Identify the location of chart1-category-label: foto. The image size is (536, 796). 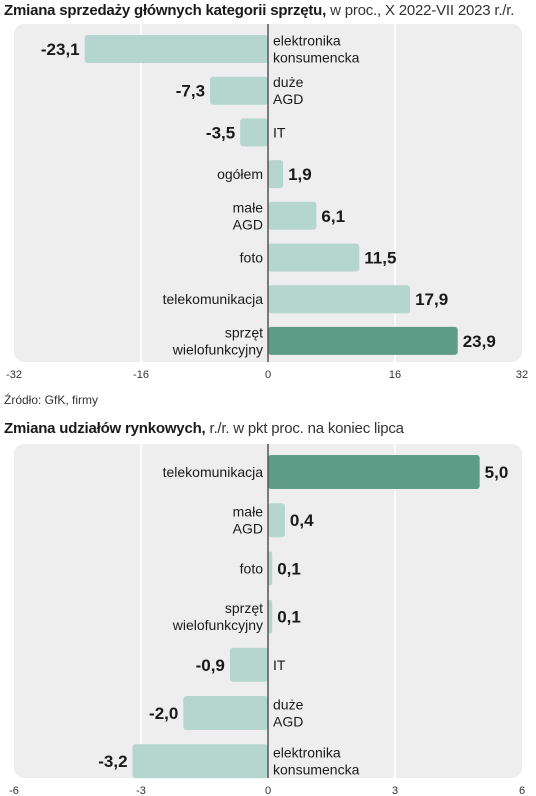
(252, 258).